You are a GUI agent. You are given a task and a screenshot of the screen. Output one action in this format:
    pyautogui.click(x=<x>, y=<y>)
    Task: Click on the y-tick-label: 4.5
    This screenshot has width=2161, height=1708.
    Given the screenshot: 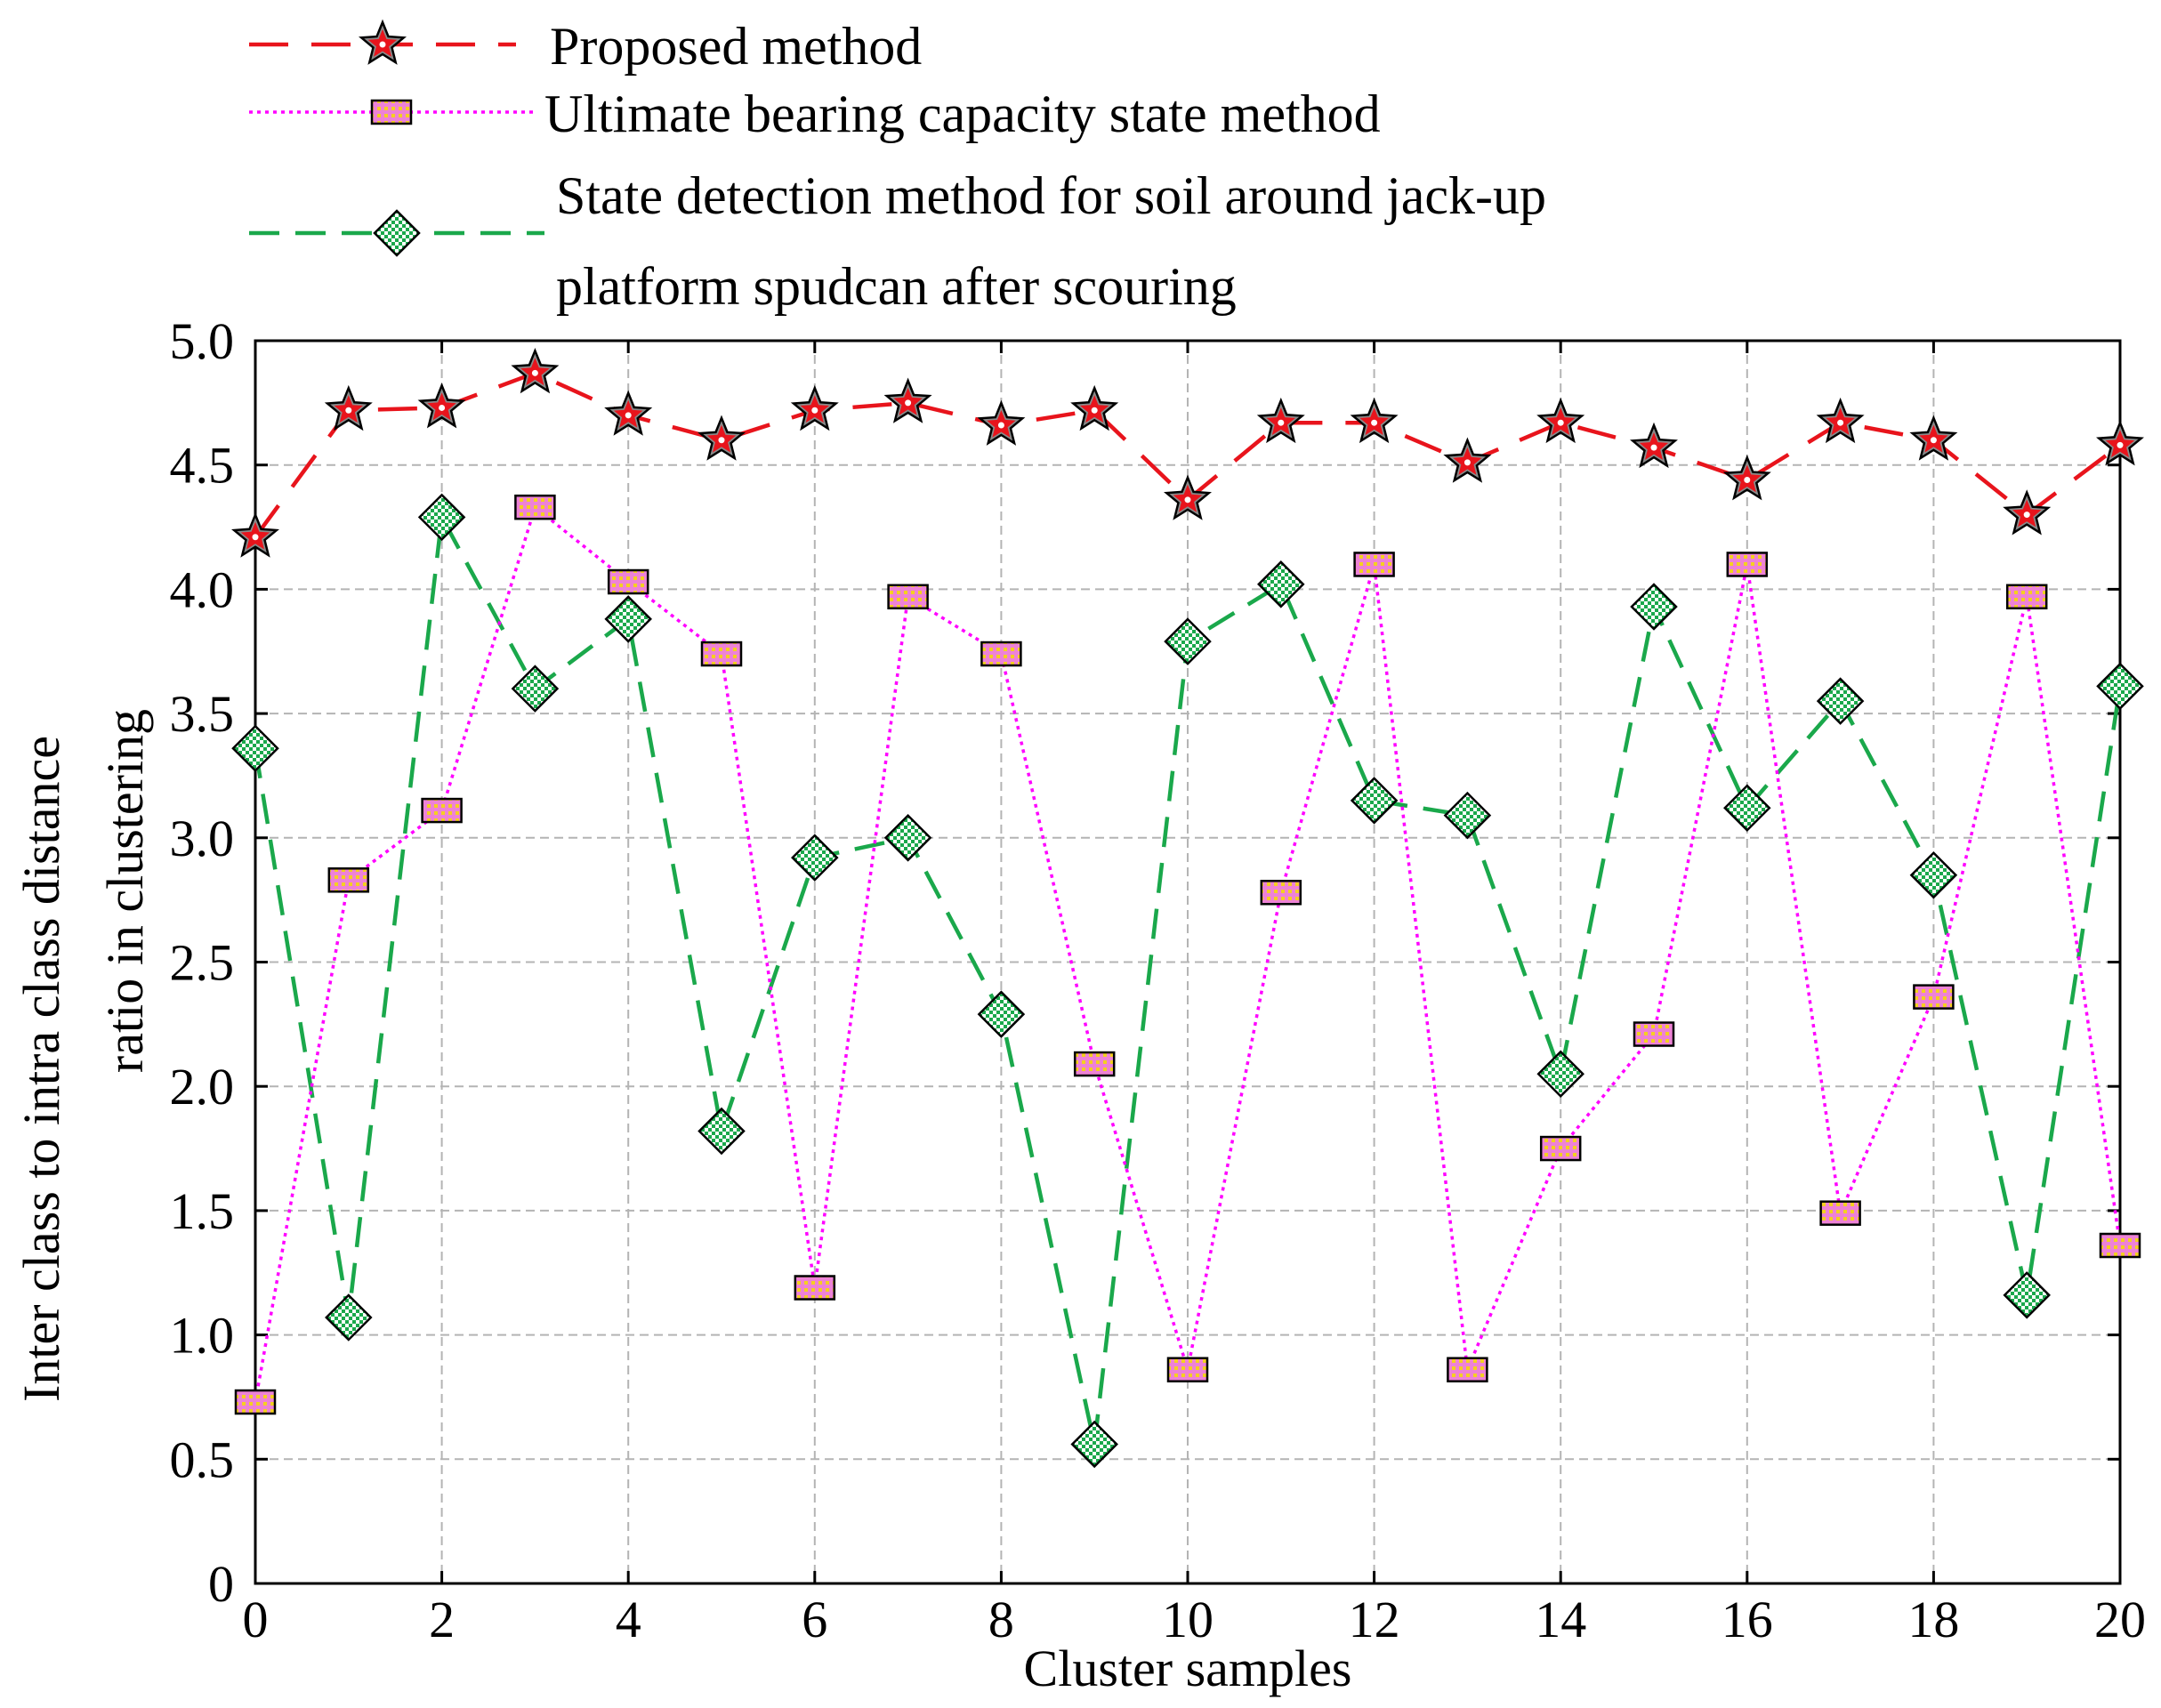 What is the action you would take?
    pyautogui.click(x=202, y=466)
    